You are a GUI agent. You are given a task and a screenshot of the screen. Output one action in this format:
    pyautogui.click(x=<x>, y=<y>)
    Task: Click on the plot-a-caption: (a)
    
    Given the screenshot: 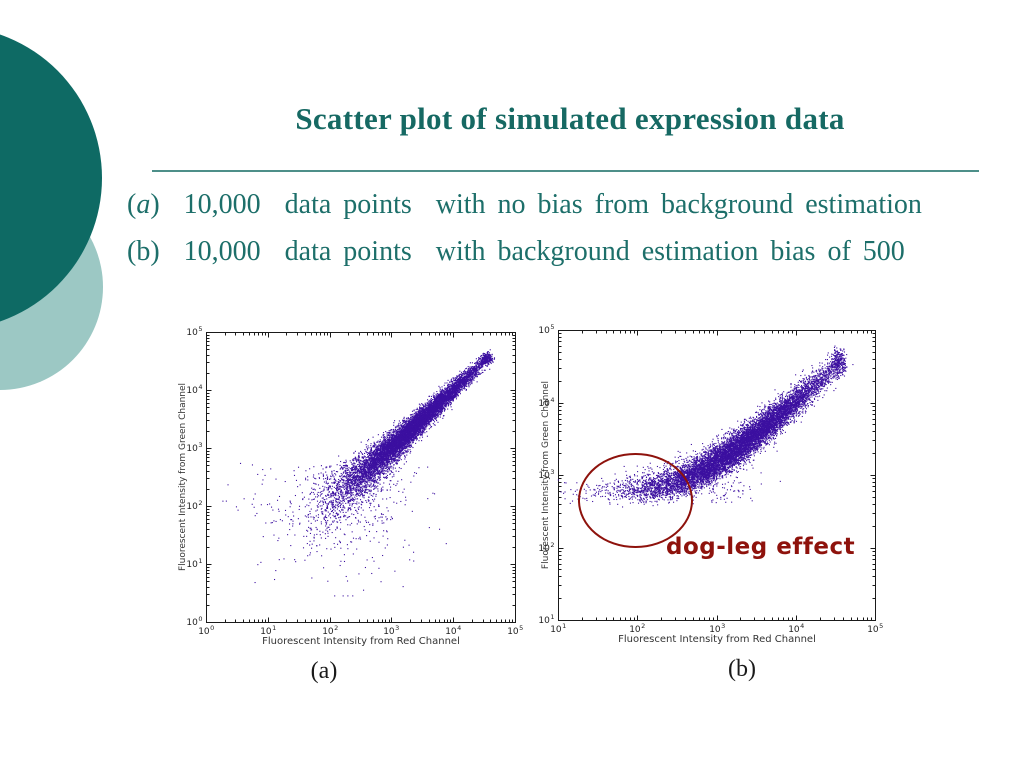 What is the action you would take?
    pyautogui.click(x=324, y=671)
    